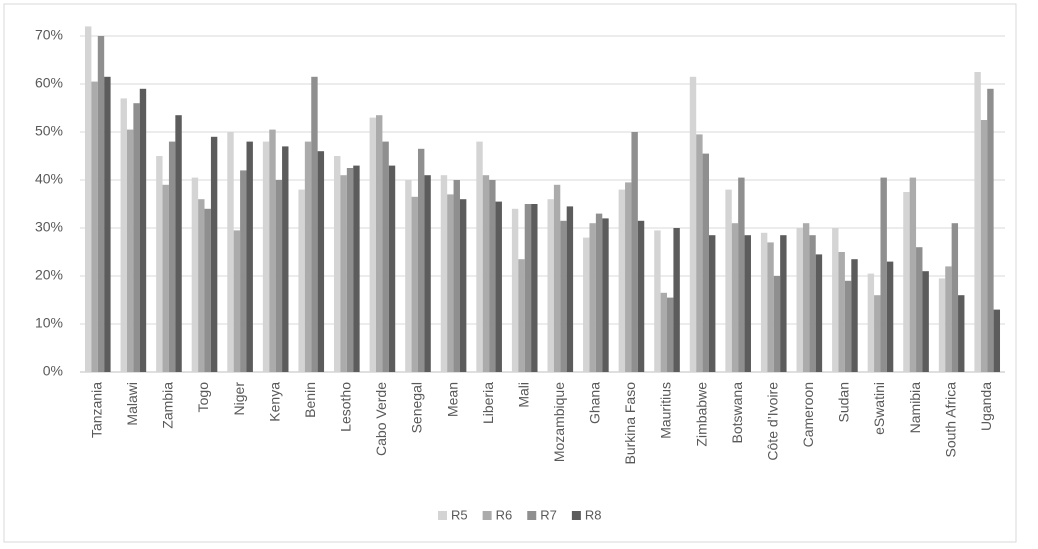  I want to click on legend-label: R8, so click(593, 514).